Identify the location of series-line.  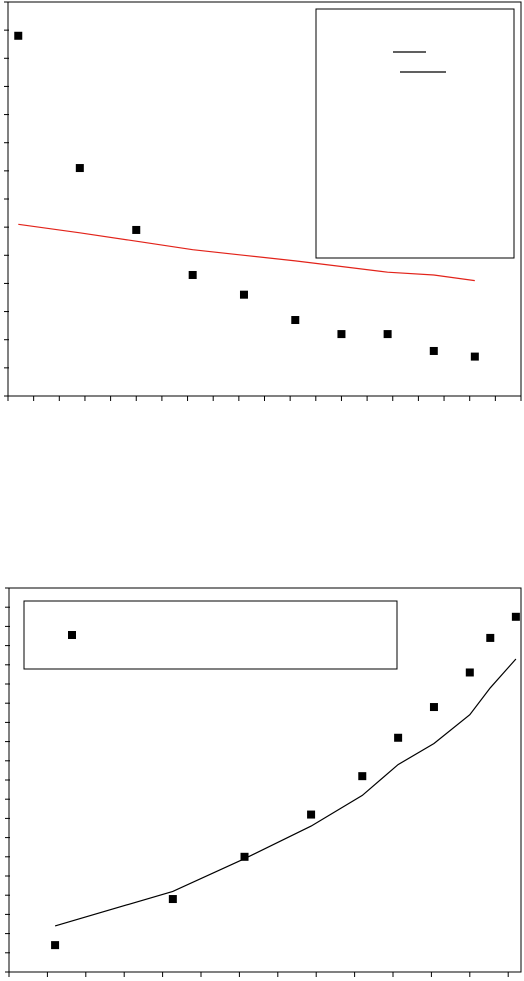
(246, 252).